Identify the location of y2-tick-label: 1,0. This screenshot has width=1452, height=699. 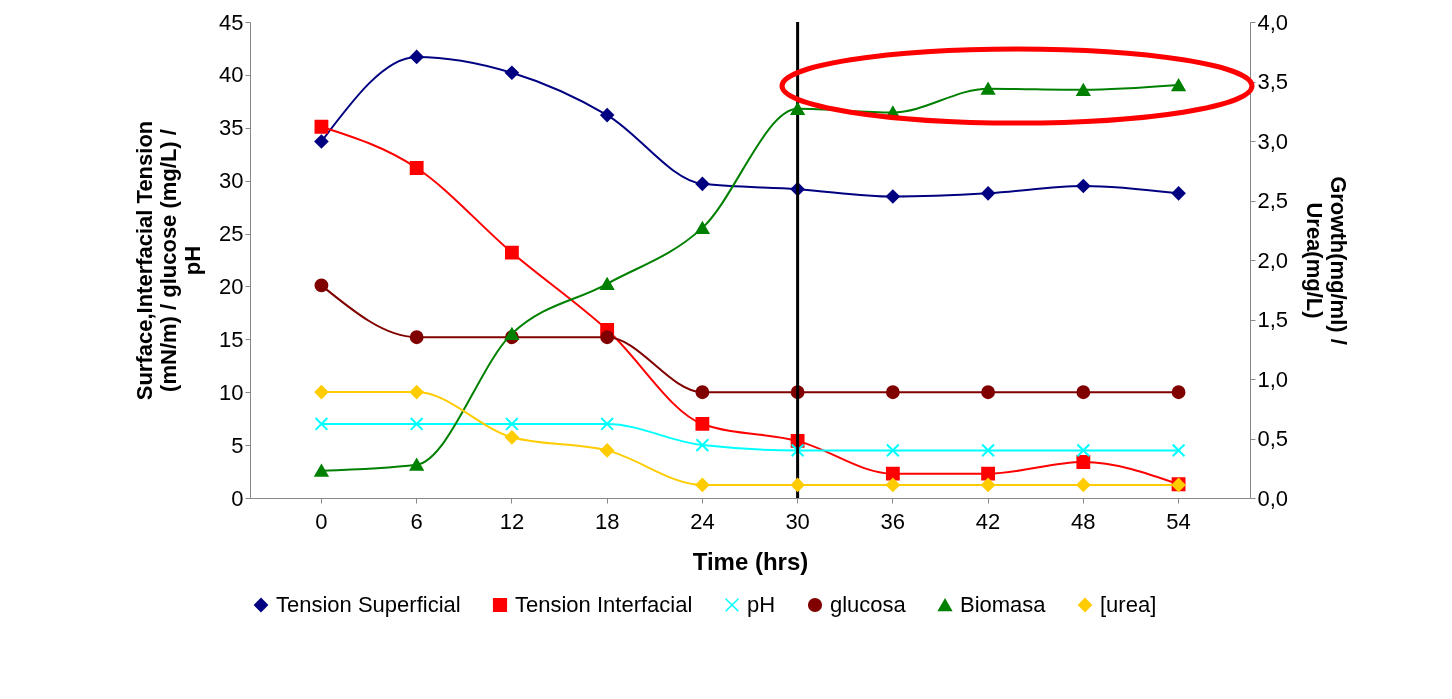
(1273, 379).